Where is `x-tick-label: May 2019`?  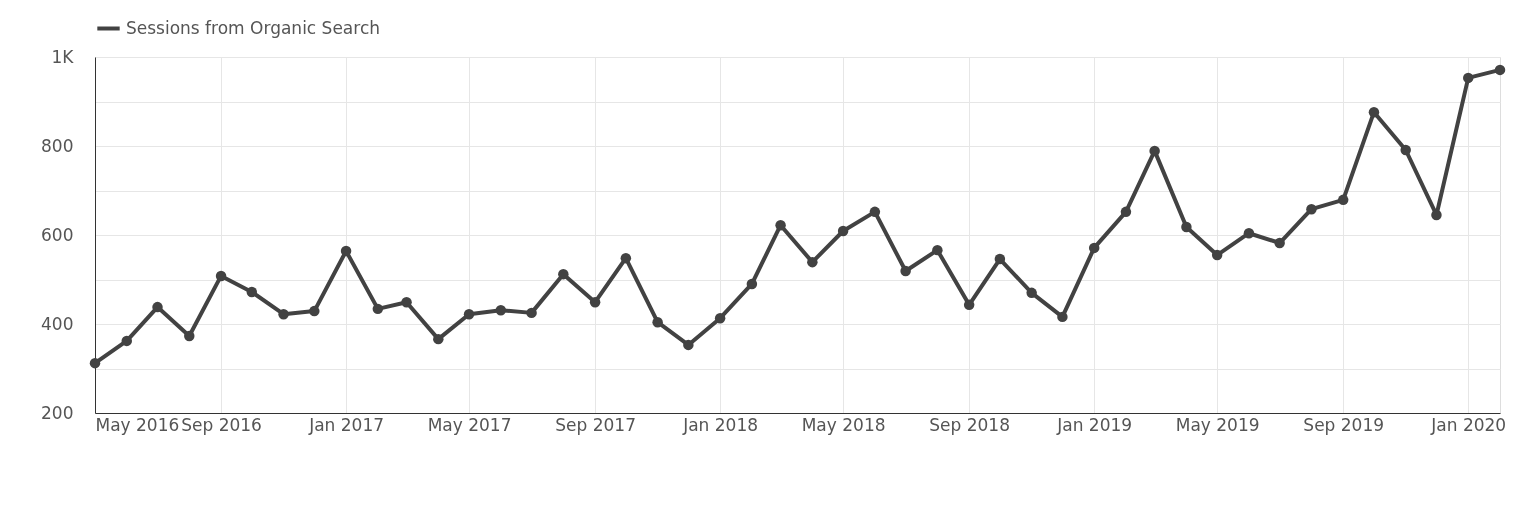 x-tick-label: May 2019 is located at coordinates (1217, 424).